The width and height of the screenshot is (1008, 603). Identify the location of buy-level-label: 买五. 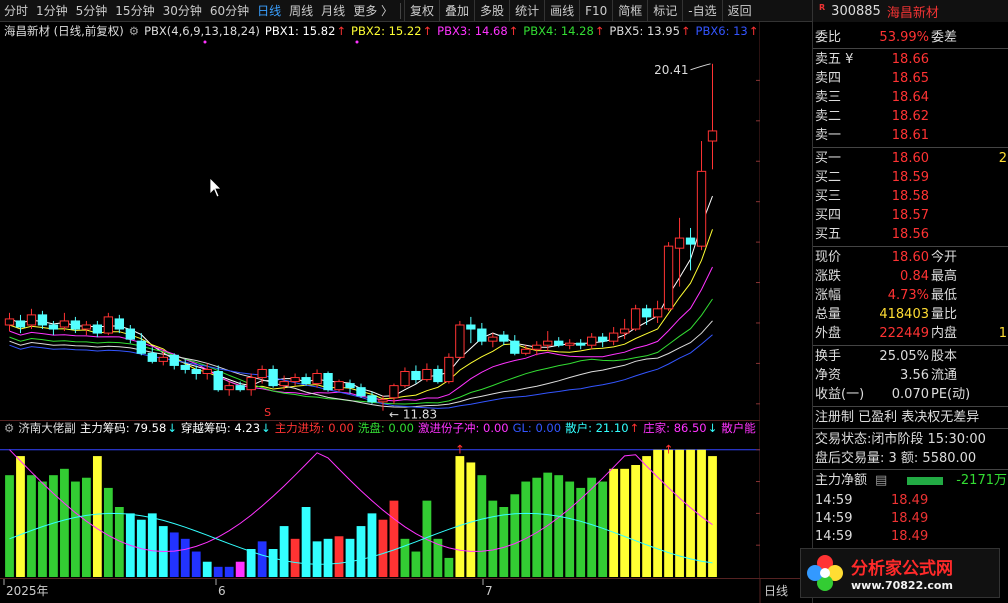
(828, 234).